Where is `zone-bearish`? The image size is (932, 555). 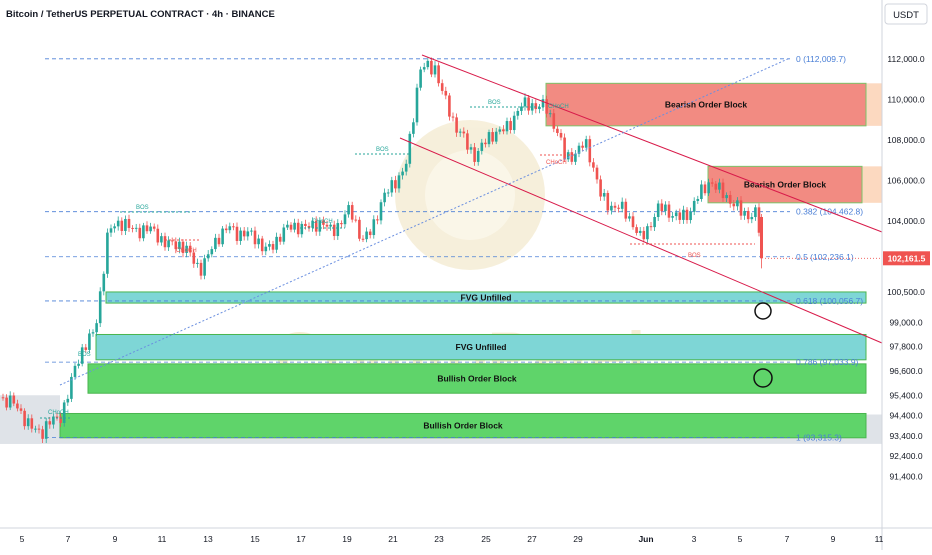 zone-bearish is located at coordinates (785, 184).